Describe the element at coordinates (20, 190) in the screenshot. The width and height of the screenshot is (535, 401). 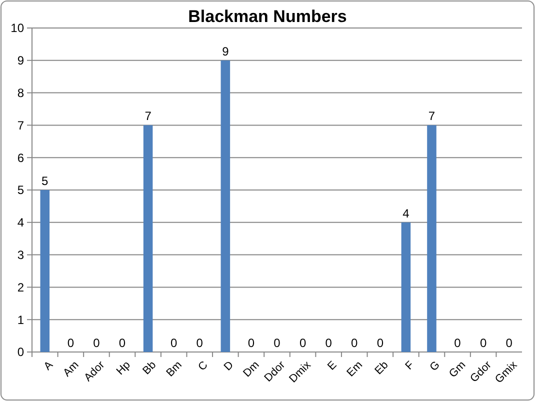
I see `y-tick-label: 5` at that location.